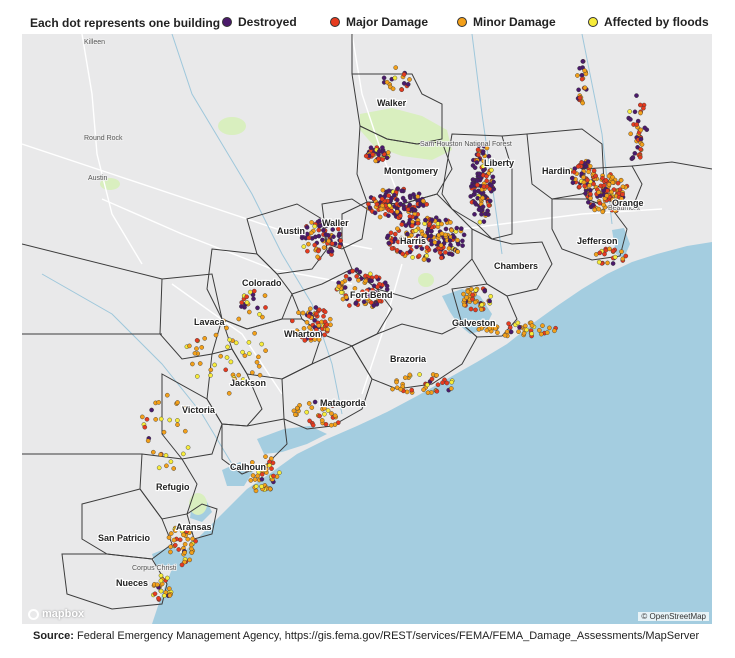 The height and width of the screenshot is (658, 735). I want to click on map-attribution: © OpenStreetMap, so click(673, 616).